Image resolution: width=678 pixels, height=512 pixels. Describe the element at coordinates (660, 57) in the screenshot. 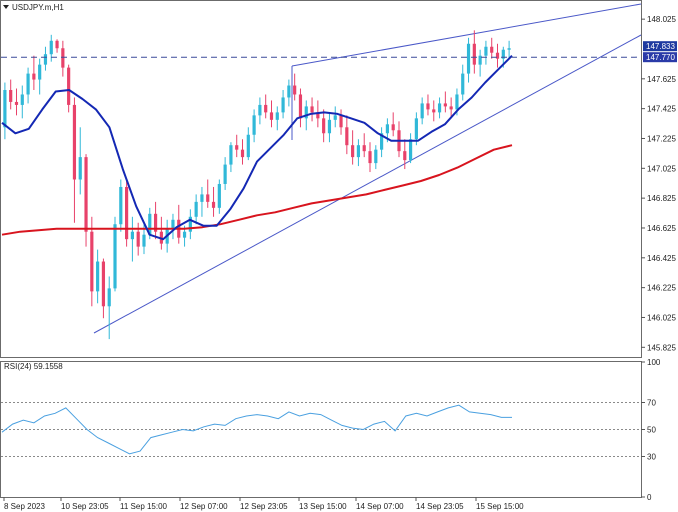

I see `hline-price-label: 147.770` at that location.